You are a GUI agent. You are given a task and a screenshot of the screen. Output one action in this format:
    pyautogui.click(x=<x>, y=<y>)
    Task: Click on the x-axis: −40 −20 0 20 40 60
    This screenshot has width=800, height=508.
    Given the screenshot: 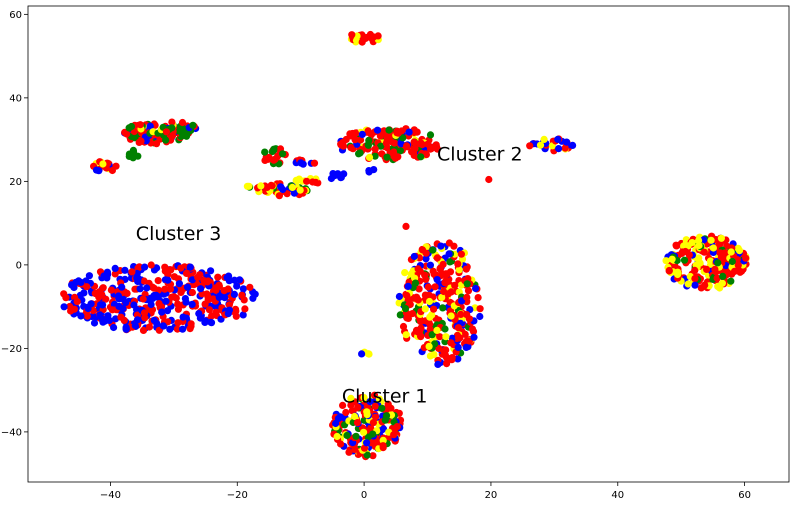 What is the action you would take?
    pyautogui.click(x=425, y=491)
    